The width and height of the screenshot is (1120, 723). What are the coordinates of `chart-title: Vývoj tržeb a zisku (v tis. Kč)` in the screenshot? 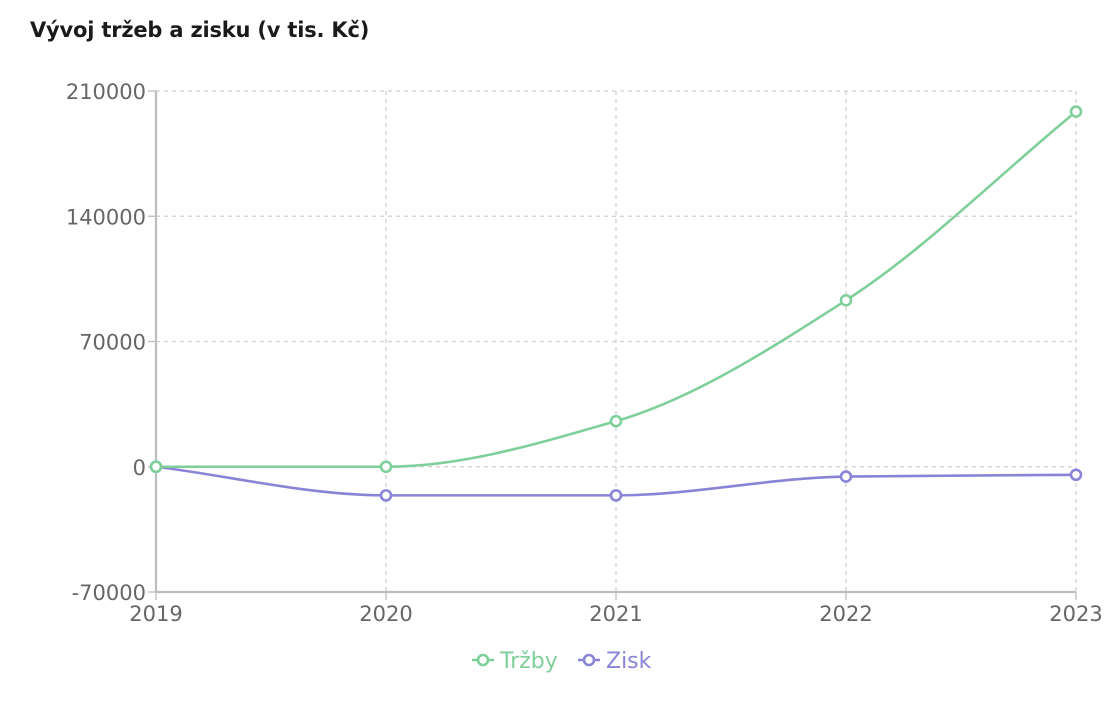 It's located at (200, 30).